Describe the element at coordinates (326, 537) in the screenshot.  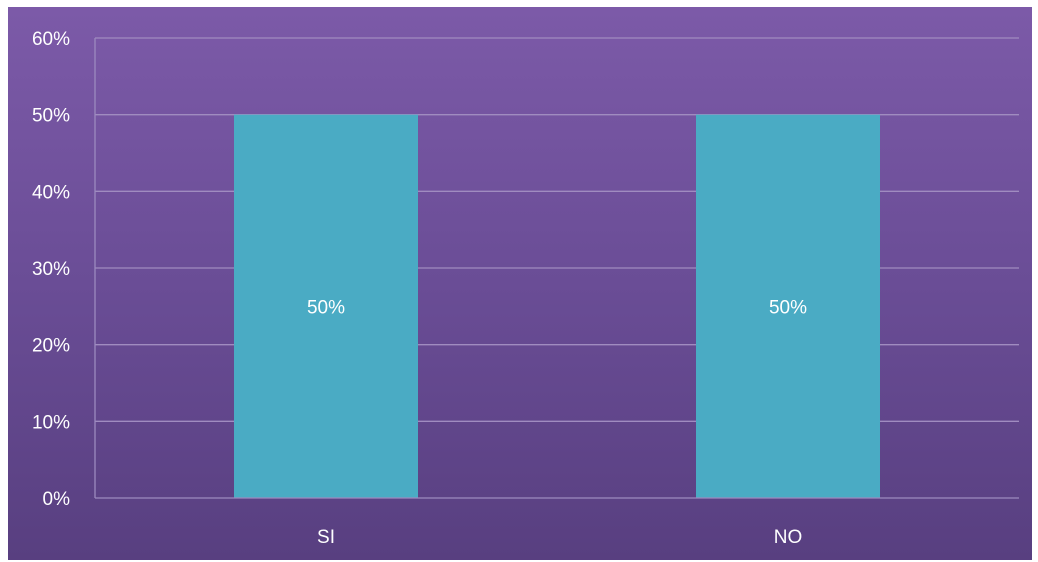
I see `x-tick-label: SI` at that location.